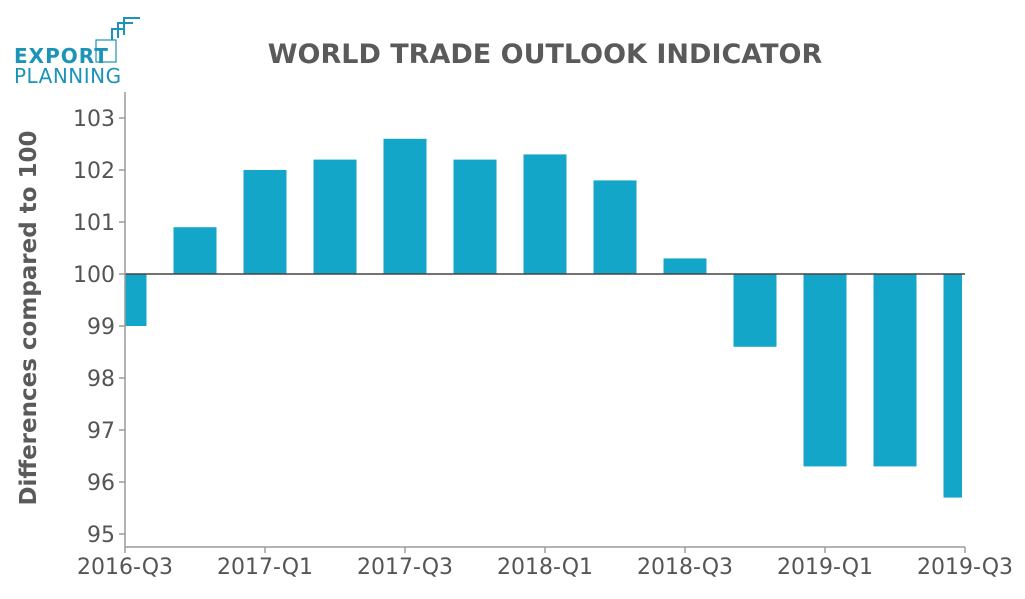 This screenshot has width=1025, height=599. What do you see at coordinates (61, 56) in the screenshot?
I see `logo-line-export: EXPORT` at bounding box center [61, 56].